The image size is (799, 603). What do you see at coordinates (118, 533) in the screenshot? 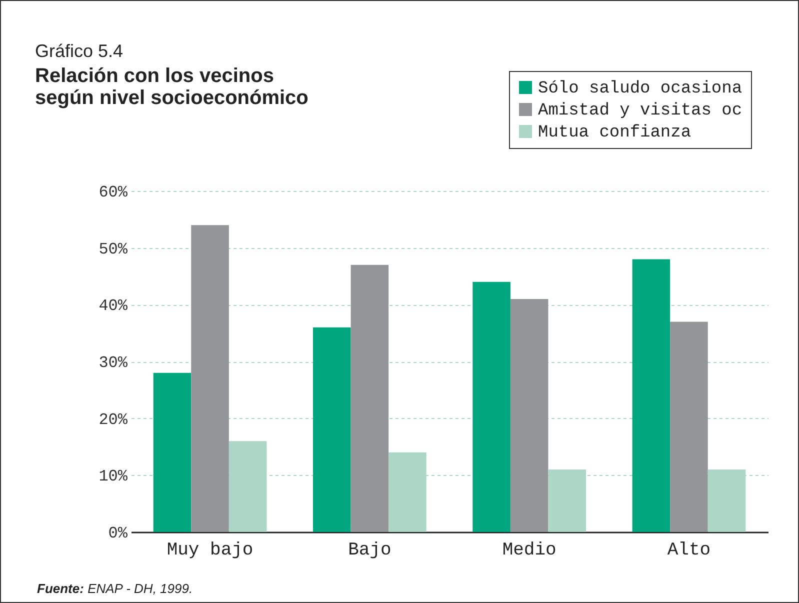
I see `y-tick-label: 0%` at bounding box center [118, 533].